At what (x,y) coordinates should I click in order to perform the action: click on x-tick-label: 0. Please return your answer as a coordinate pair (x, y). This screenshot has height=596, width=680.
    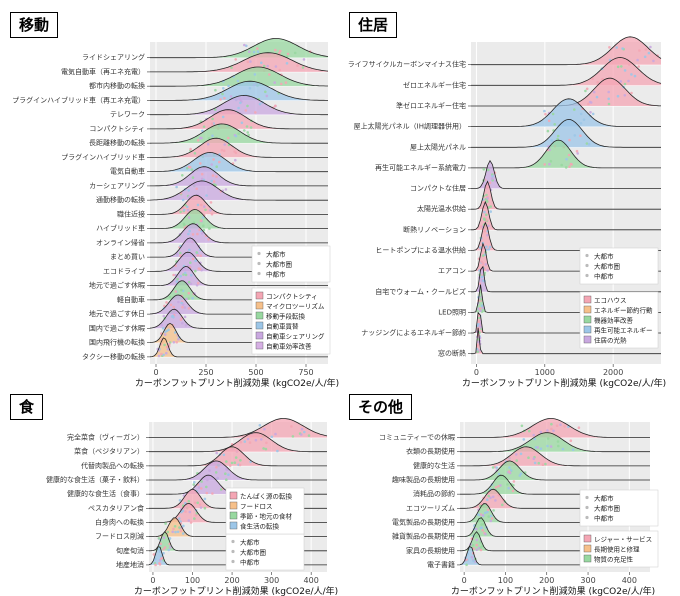
    Looking at the image, I should click on (464, 580).